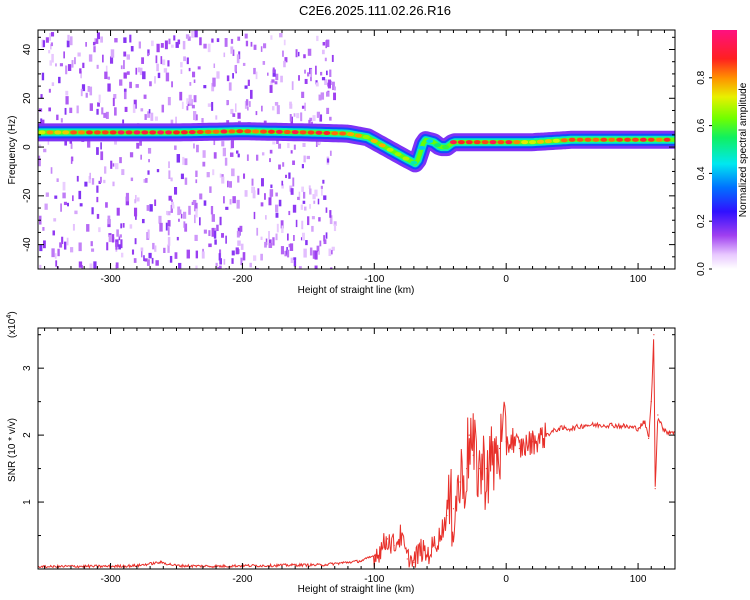  I want to click on snr-x-tick-label: -200, so click(242, 579).